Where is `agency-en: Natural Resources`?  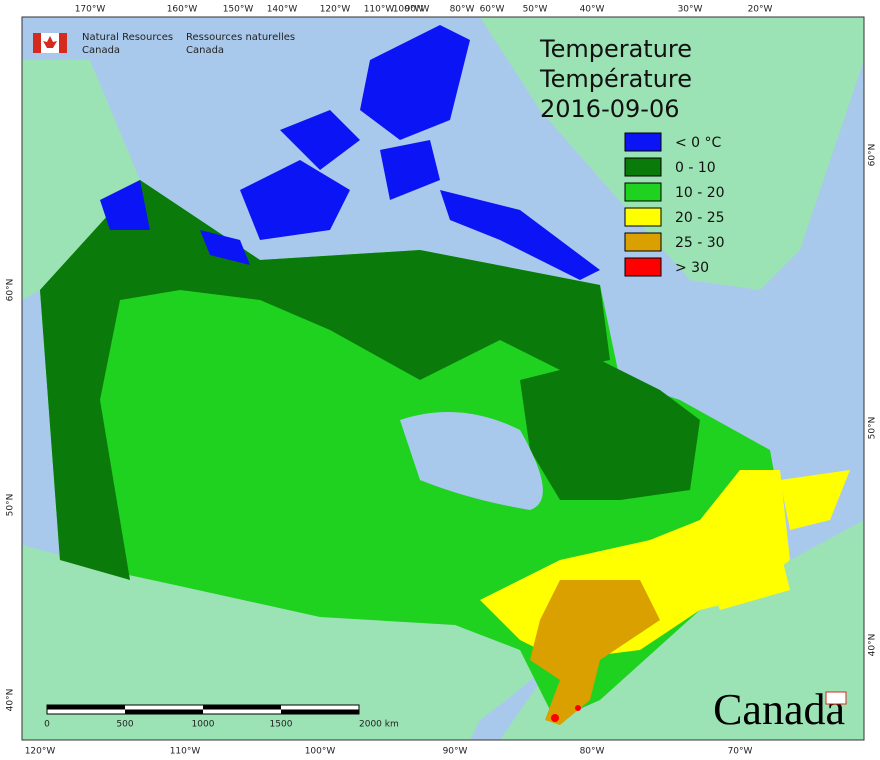
agency-en: Natural Resources is located at coordinates (127, 37).